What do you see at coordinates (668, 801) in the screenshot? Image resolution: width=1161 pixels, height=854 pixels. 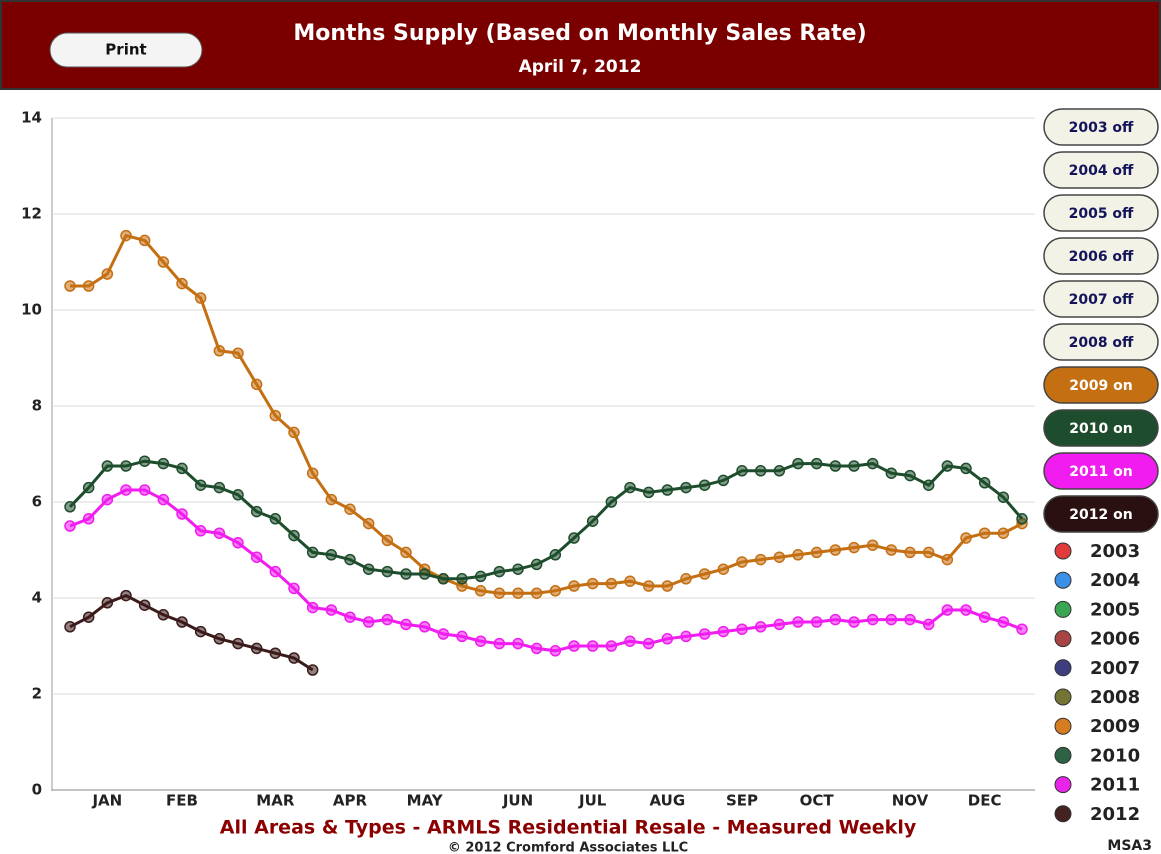 I see `x-tick-label: AUG` at bounding box center [668, 801].